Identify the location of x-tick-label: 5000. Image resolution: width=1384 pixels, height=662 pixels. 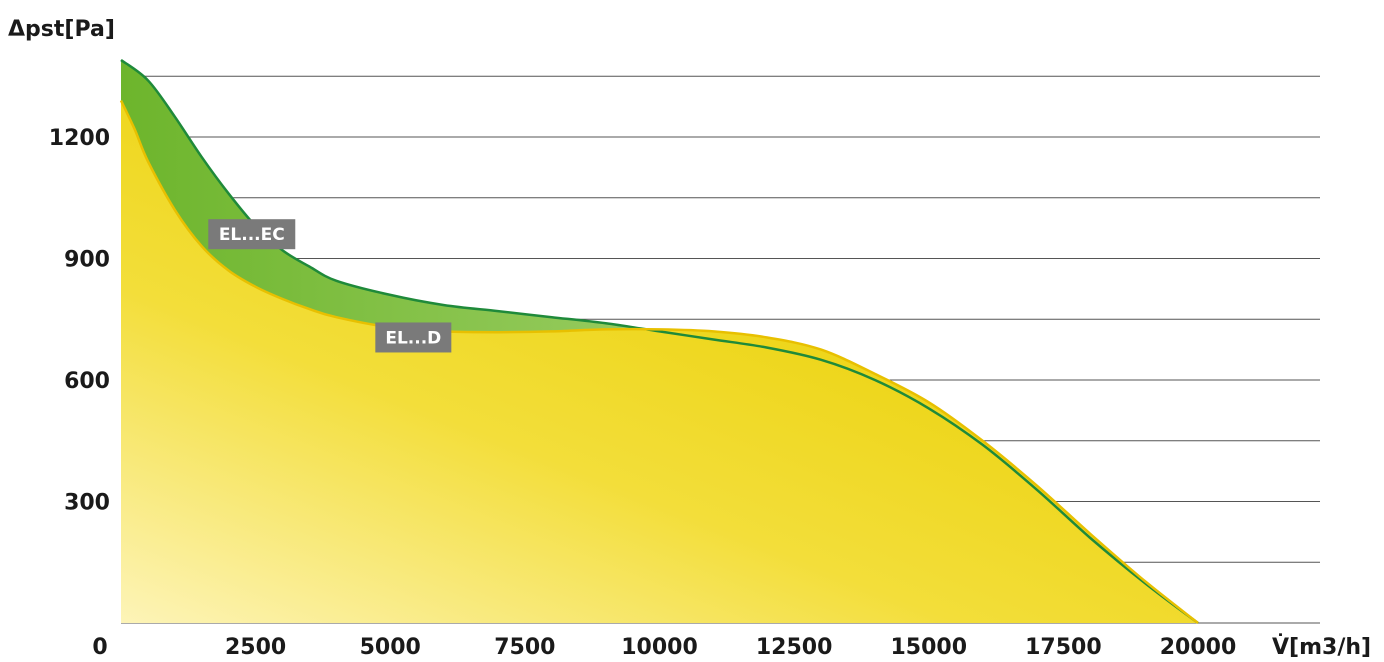
(390, 647).